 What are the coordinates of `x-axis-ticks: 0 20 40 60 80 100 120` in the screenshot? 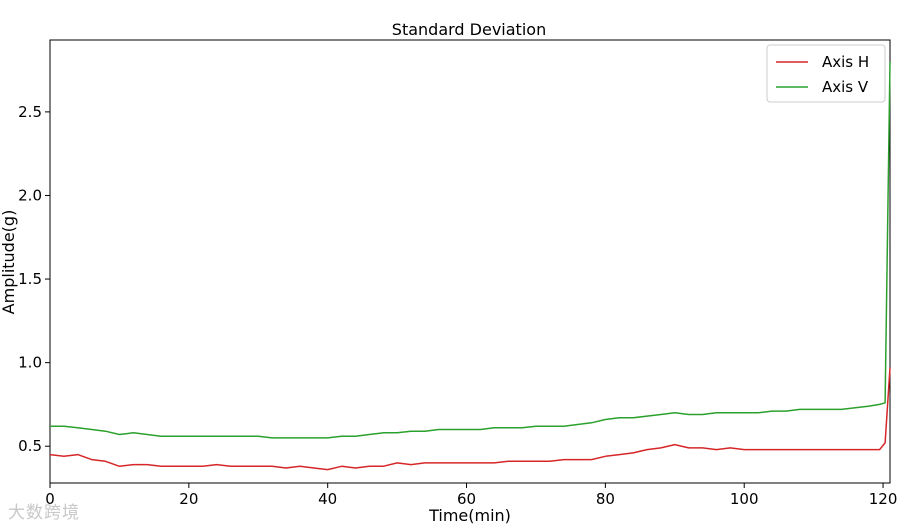 It's located at (471, 495).